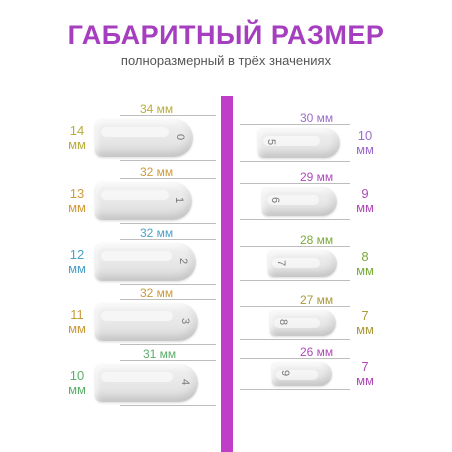 Image resolution: width=452 pixels, height=452 pixels. What do you see at coordinates (143, 201) in the screenshot?
I see `nail-tip: 1` at bounding box center [143, 201].